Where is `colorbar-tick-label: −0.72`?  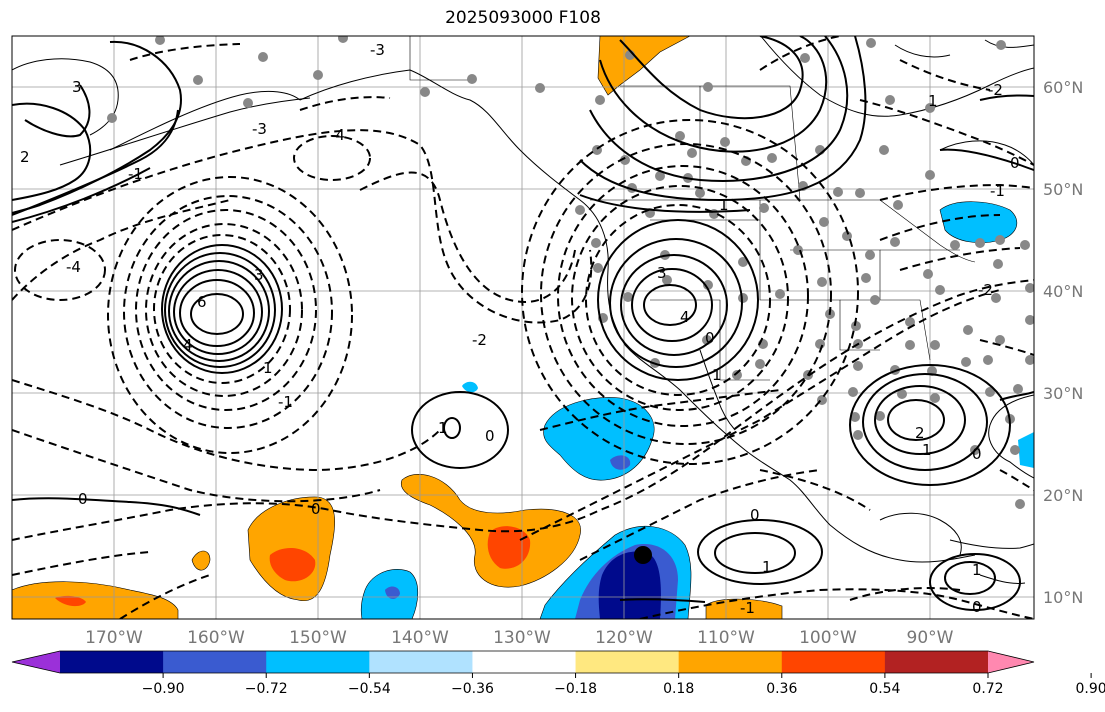 colorbar-tick-label: −0.72 is located at coordinates (266, 689).